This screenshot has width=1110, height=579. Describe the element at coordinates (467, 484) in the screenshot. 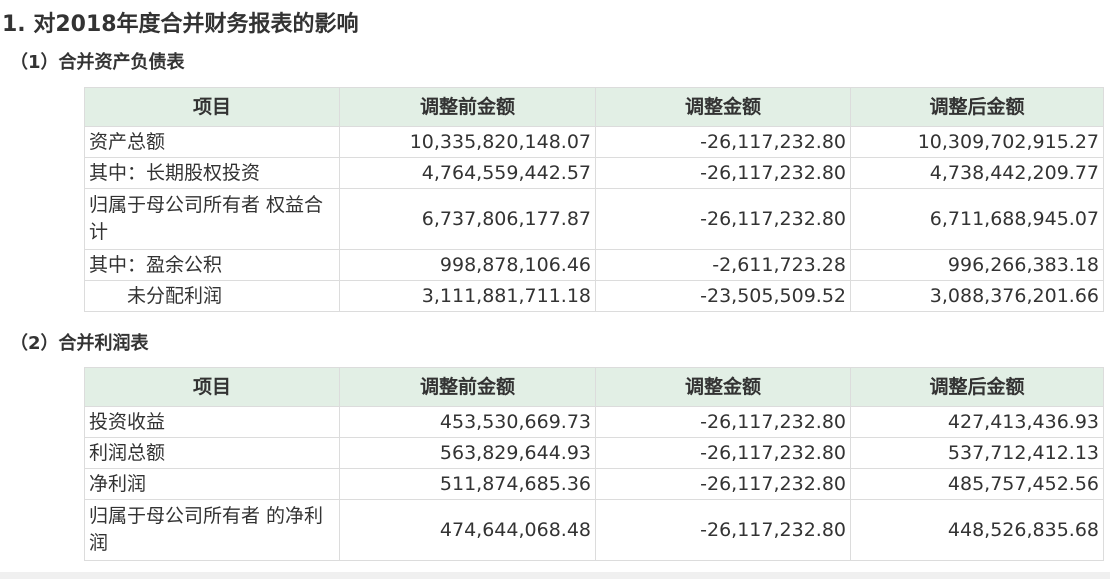

I see `row-before: 511,874,685.36` at that location.